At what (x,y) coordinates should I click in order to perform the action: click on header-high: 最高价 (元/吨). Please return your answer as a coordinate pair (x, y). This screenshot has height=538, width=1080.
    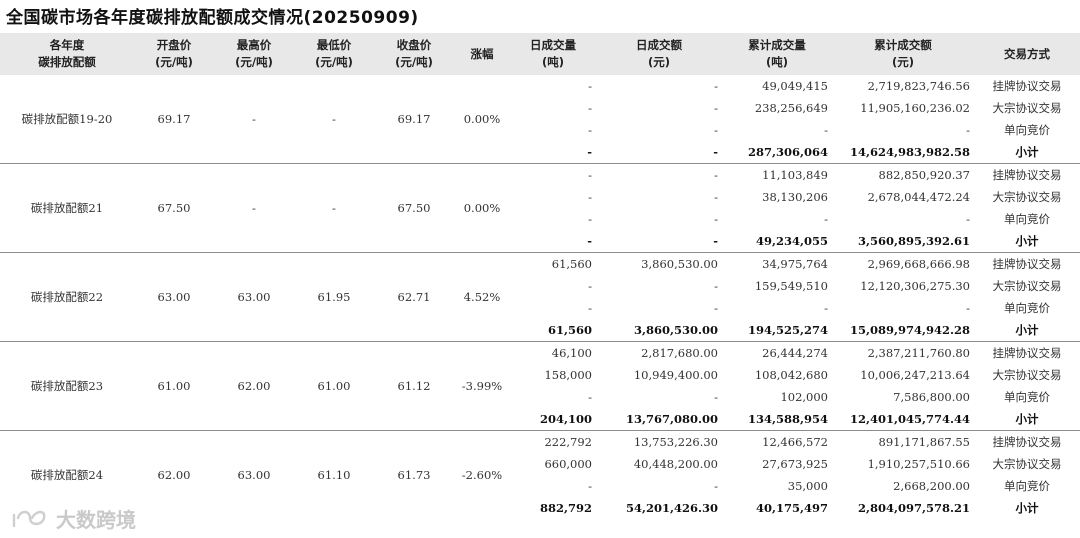
    Looking at the image, I should click on (254, 54).